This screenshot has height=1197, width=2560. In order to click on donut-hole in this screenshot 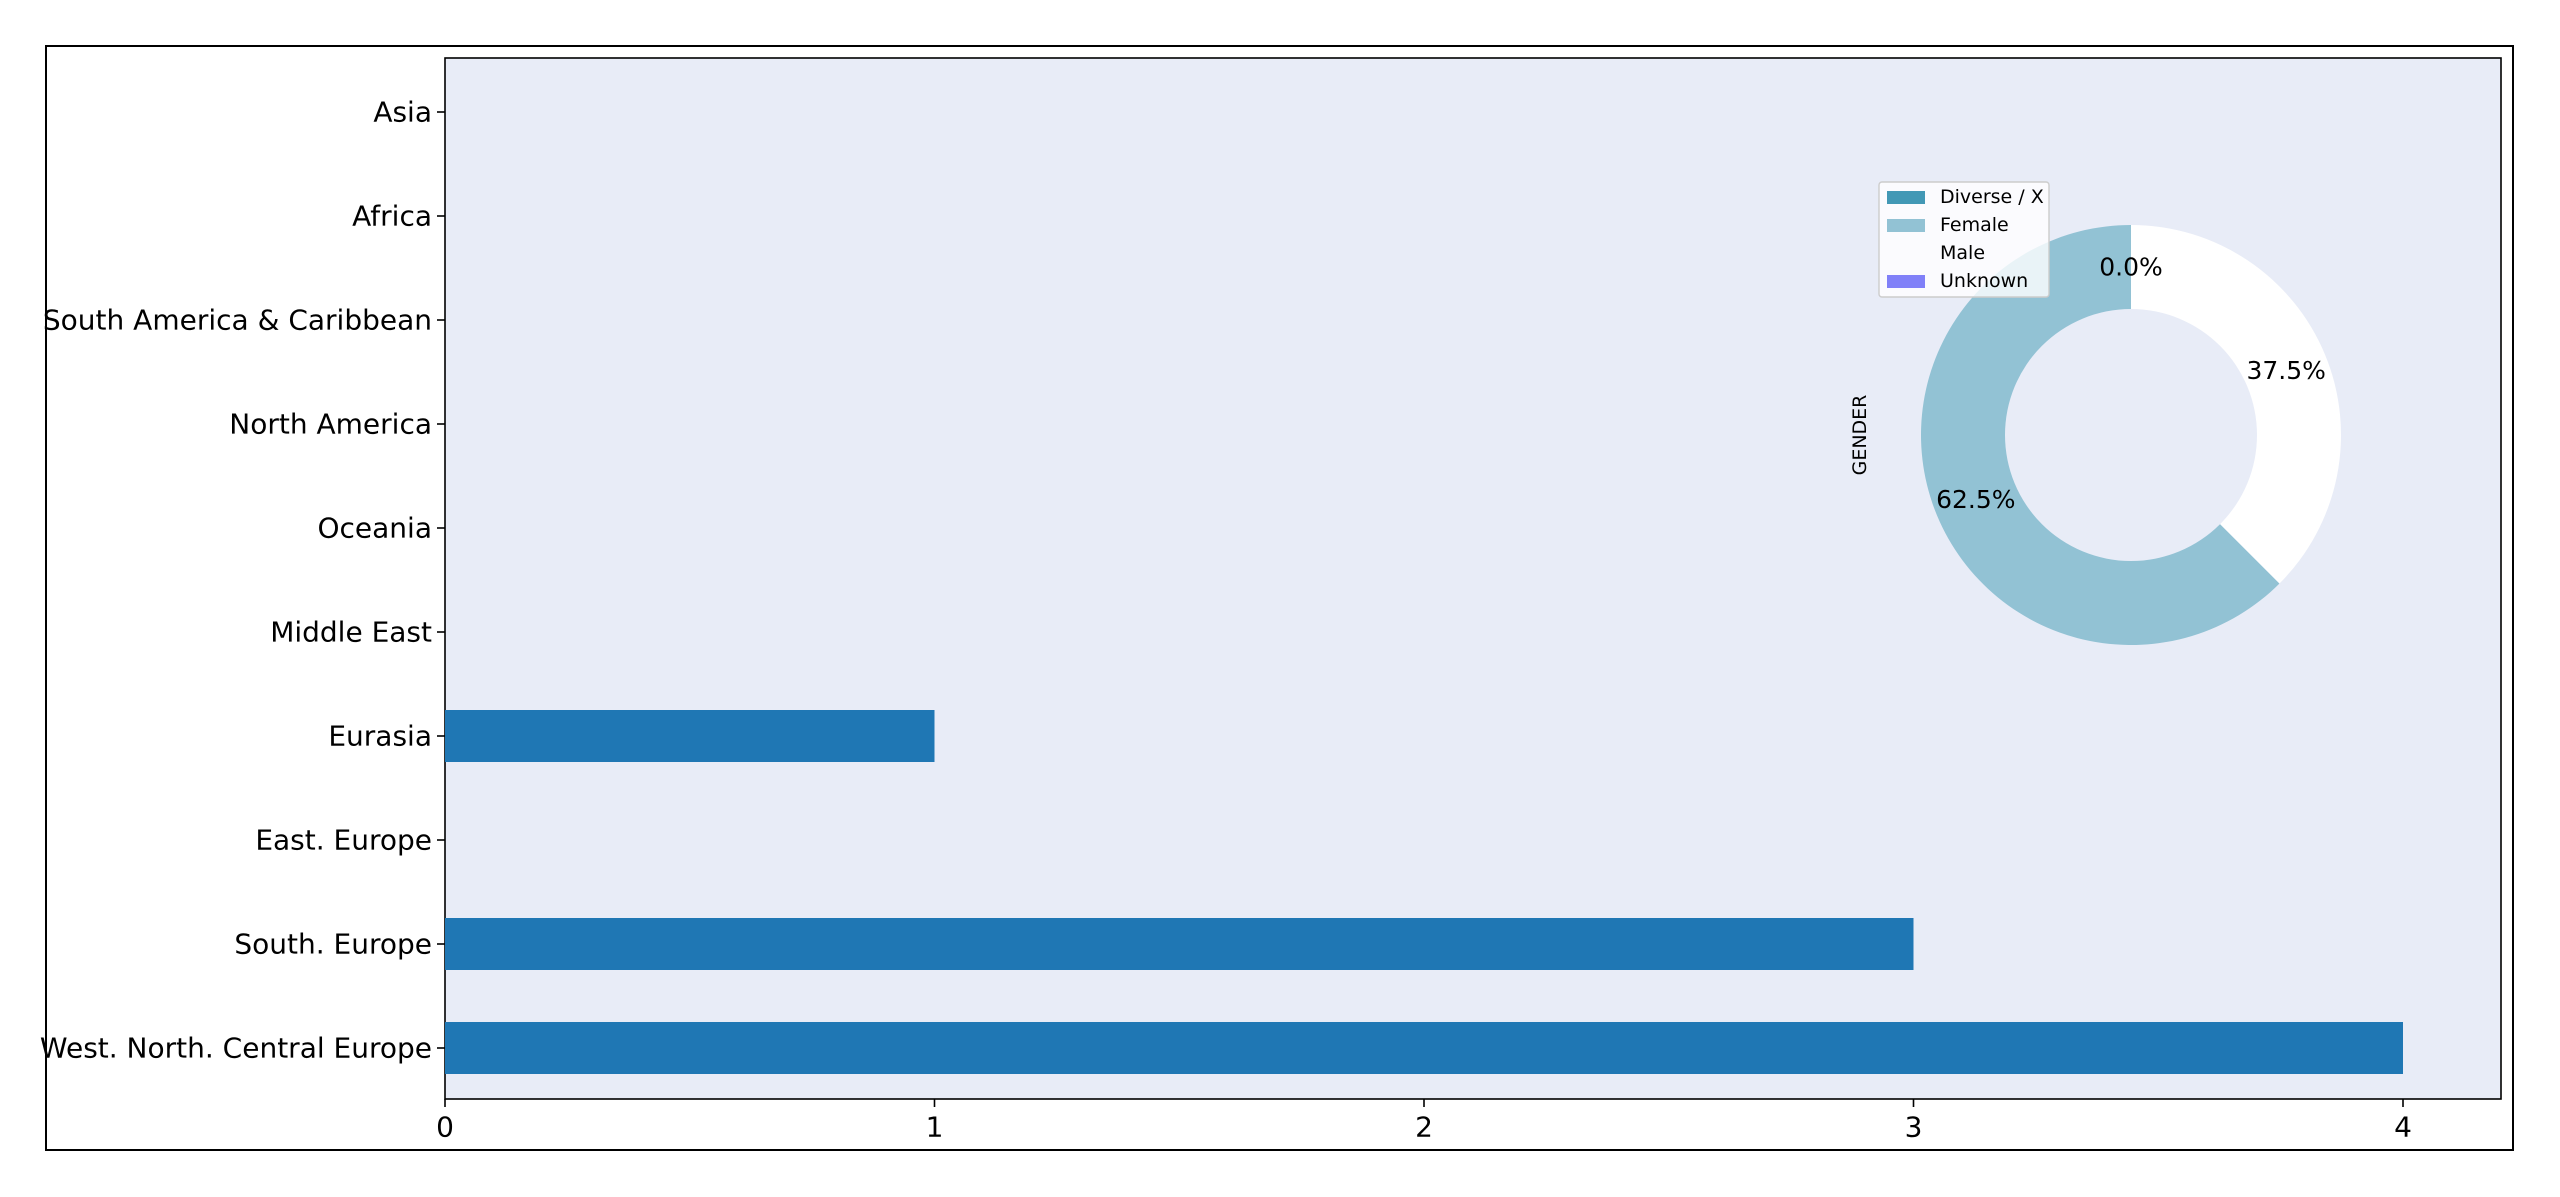, I will do `click(2131, 435)`.